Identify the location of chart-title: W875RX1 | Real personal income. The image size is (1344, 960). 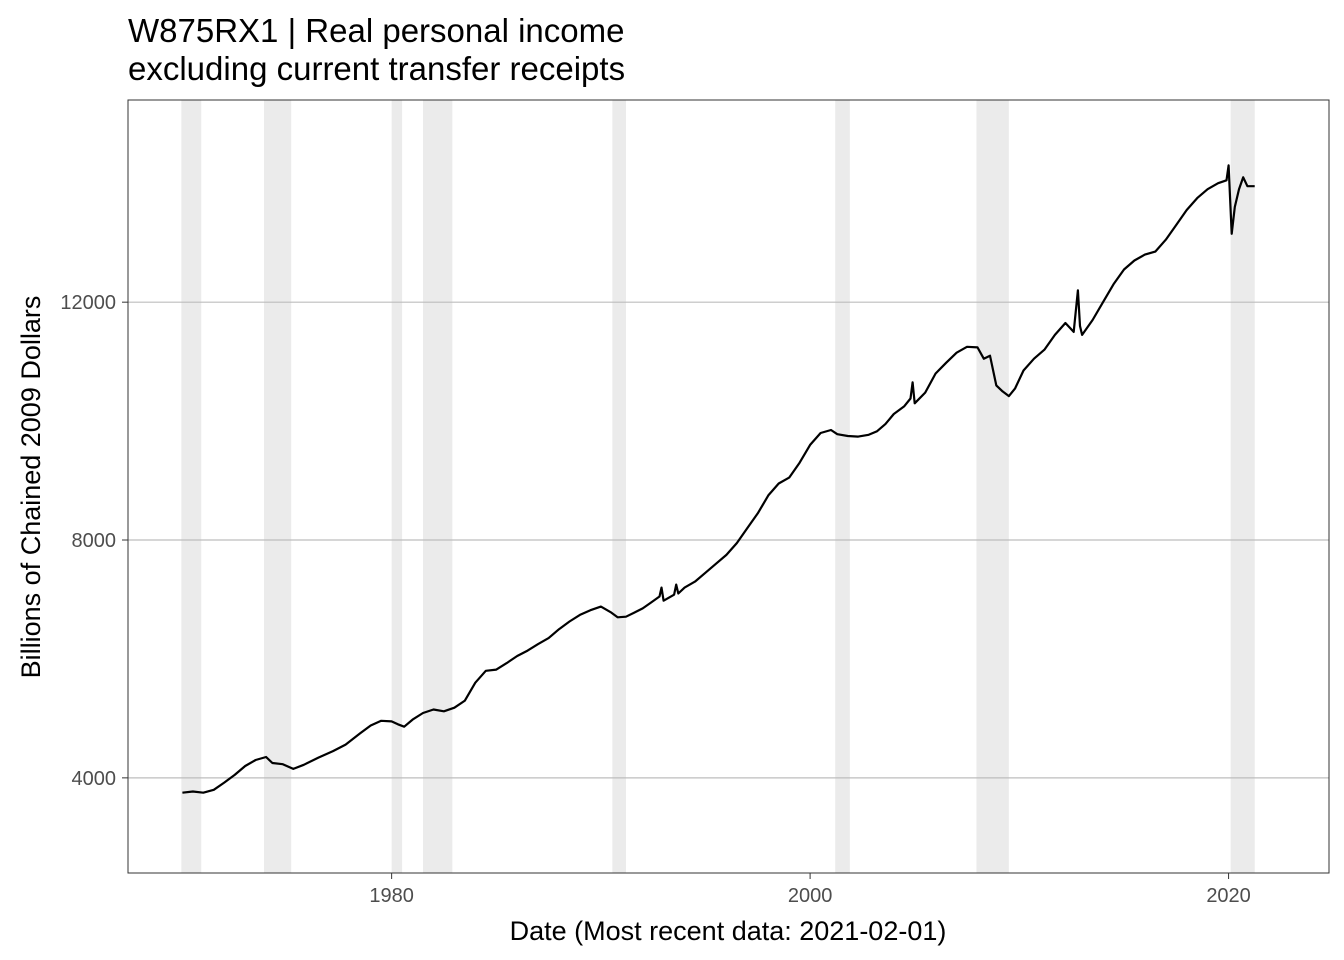
(376, 30).